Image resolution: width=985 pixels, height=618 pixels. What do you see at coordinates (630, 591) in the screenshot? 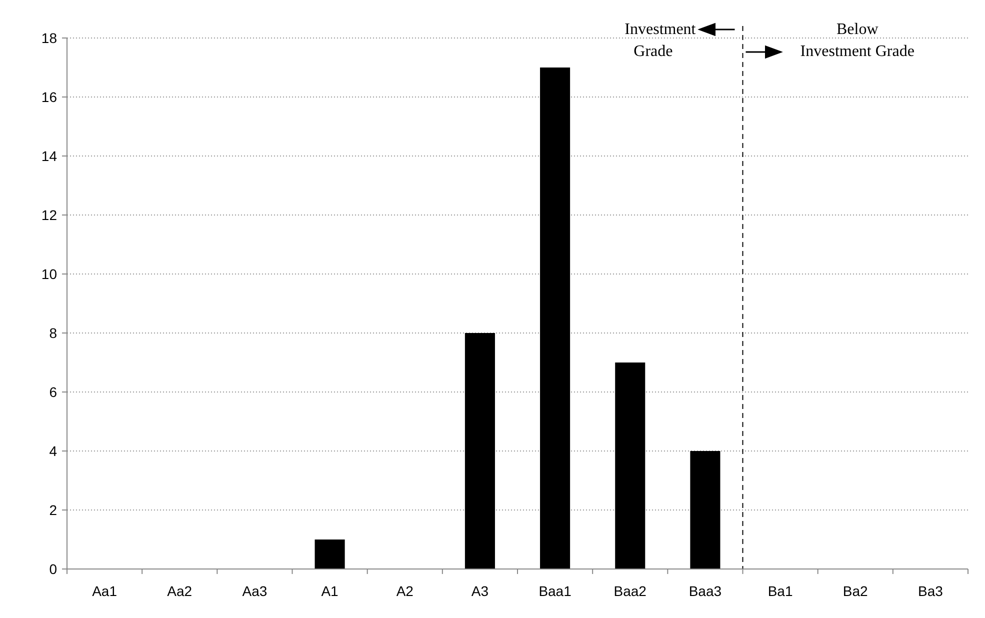
I see `x-tick-label: Baa2` at bounding box center [630, 591].